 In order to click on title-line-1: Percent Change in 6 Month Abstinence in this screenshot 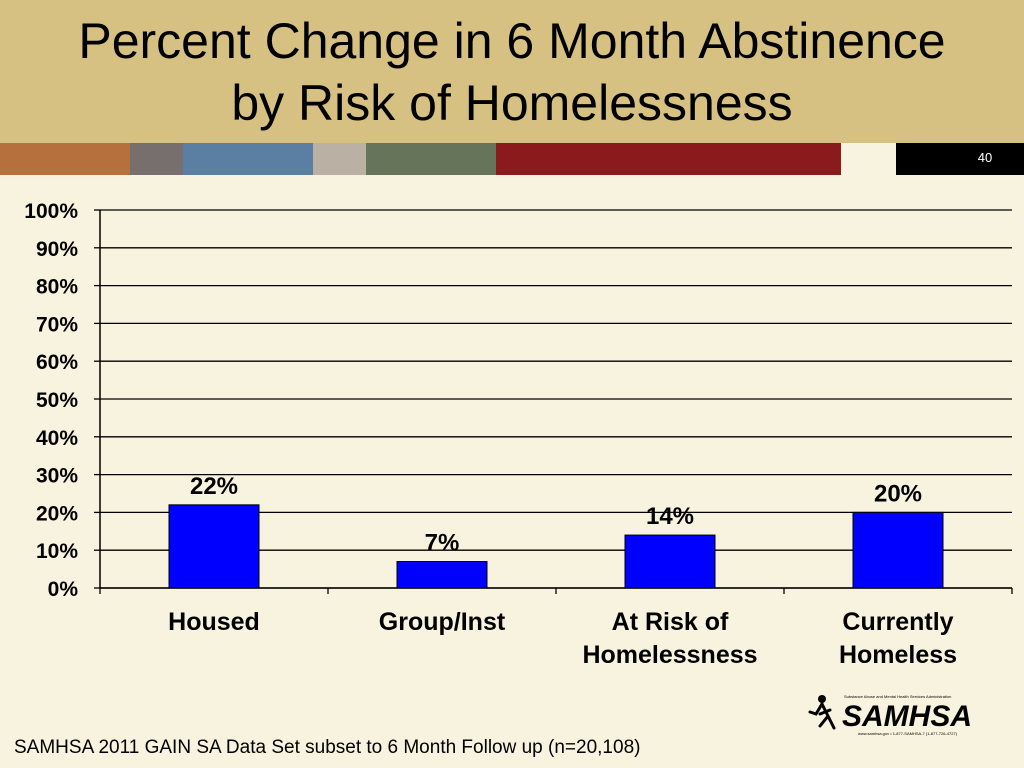, I will do `click(512, 41)`.